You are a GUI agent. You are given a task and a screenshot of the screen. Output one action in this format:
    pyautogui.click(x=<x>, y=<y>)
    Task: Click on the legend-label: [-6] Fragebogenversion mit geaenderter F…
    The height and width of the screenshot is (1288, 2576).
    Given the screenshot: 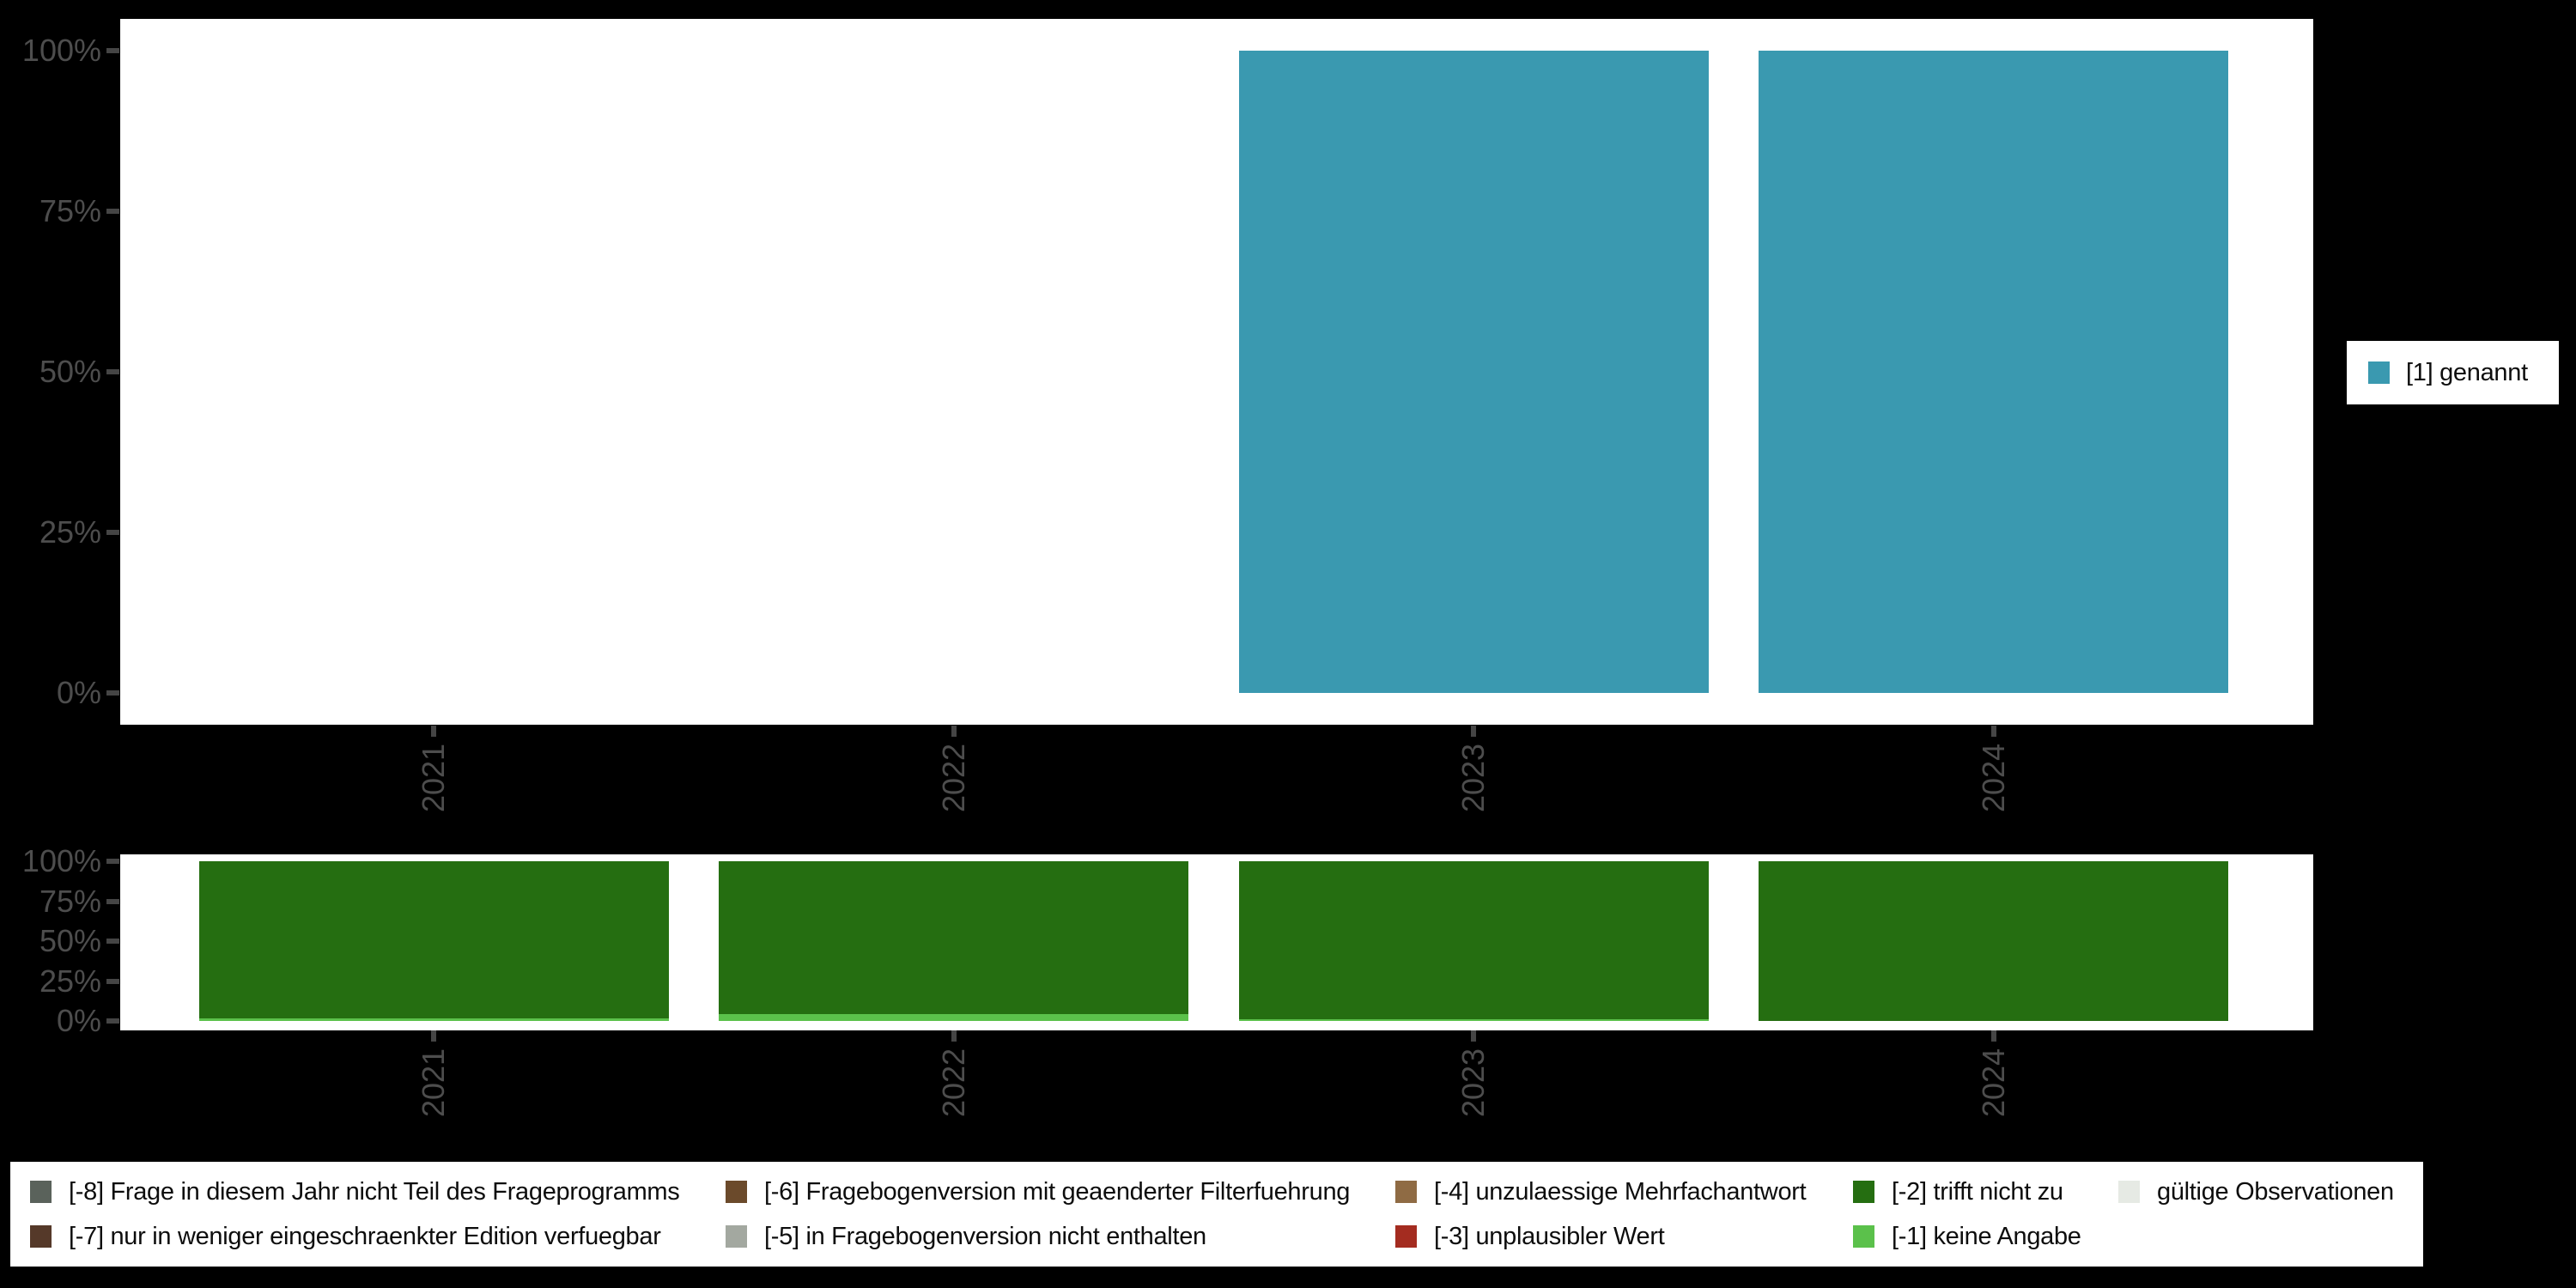 What is the action you would take?
    pyautogui.click(x=1057, y=1192)
    